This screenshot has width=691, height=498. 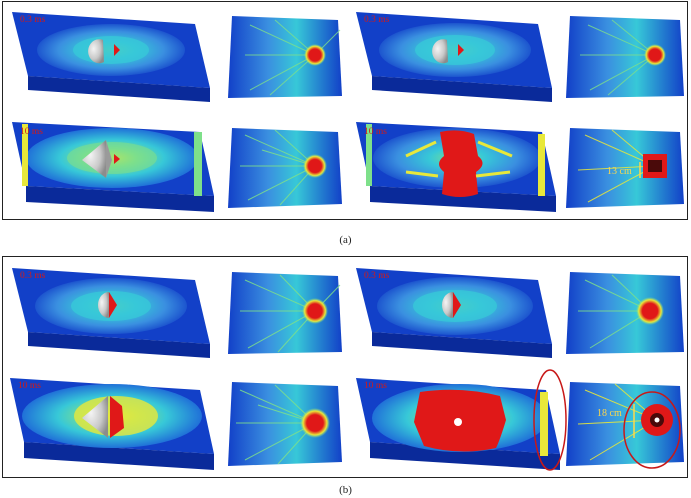 What do you see at coordinates (461, 420) in the screenshot?
I see `slab-b-4: 10 ms` at bounding box center [461, 420].